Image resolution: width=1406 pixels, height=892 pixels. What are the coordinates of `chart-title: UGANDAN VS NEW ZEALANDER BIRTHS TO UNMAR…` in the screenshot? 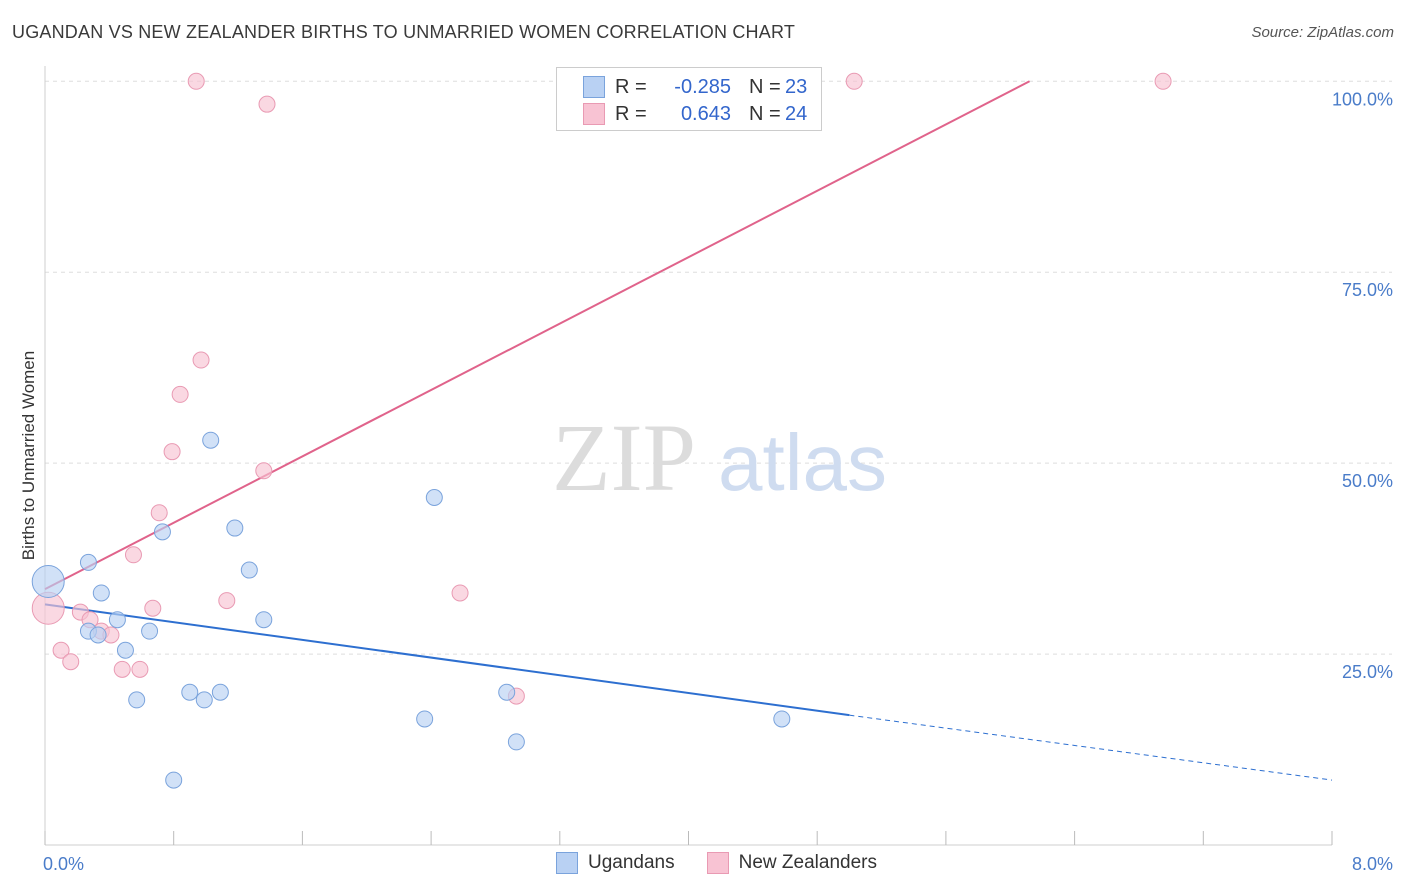 It's located at (404, 32).